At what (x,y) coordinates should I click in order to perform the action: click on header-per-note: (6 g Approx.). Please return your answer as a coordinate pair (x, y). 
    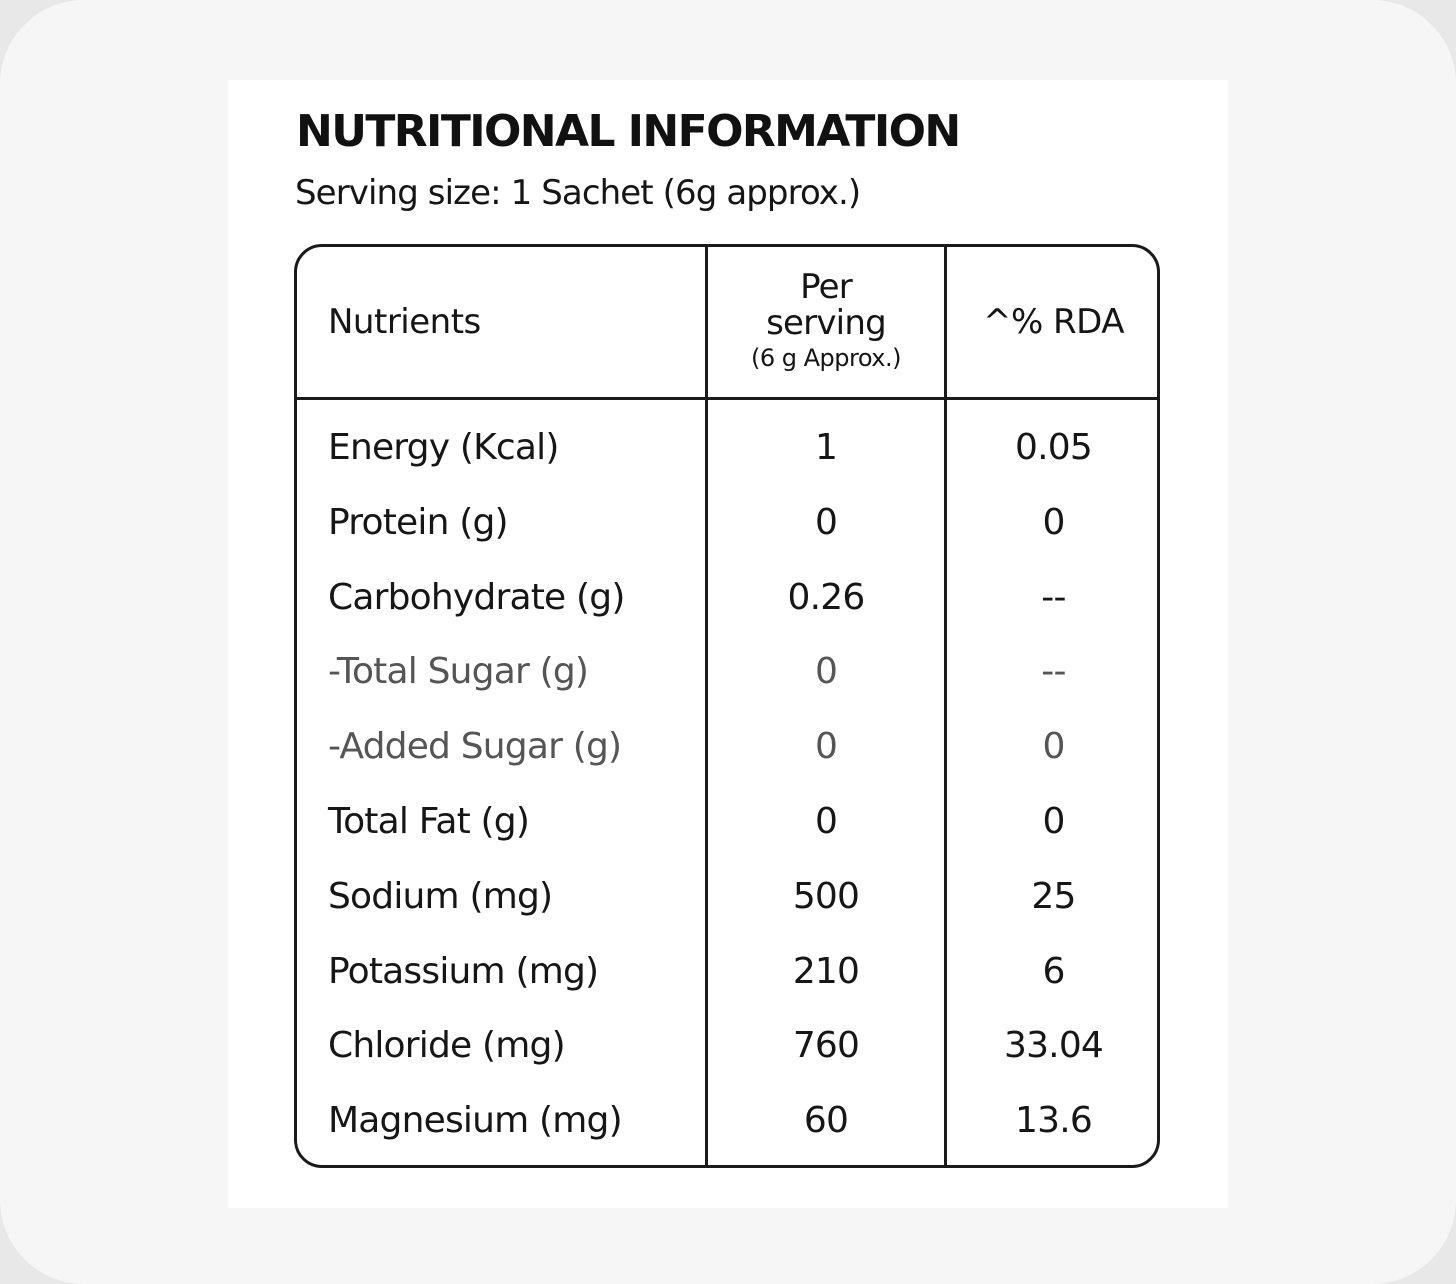
    Looking at the image, I should click on (826, 358).